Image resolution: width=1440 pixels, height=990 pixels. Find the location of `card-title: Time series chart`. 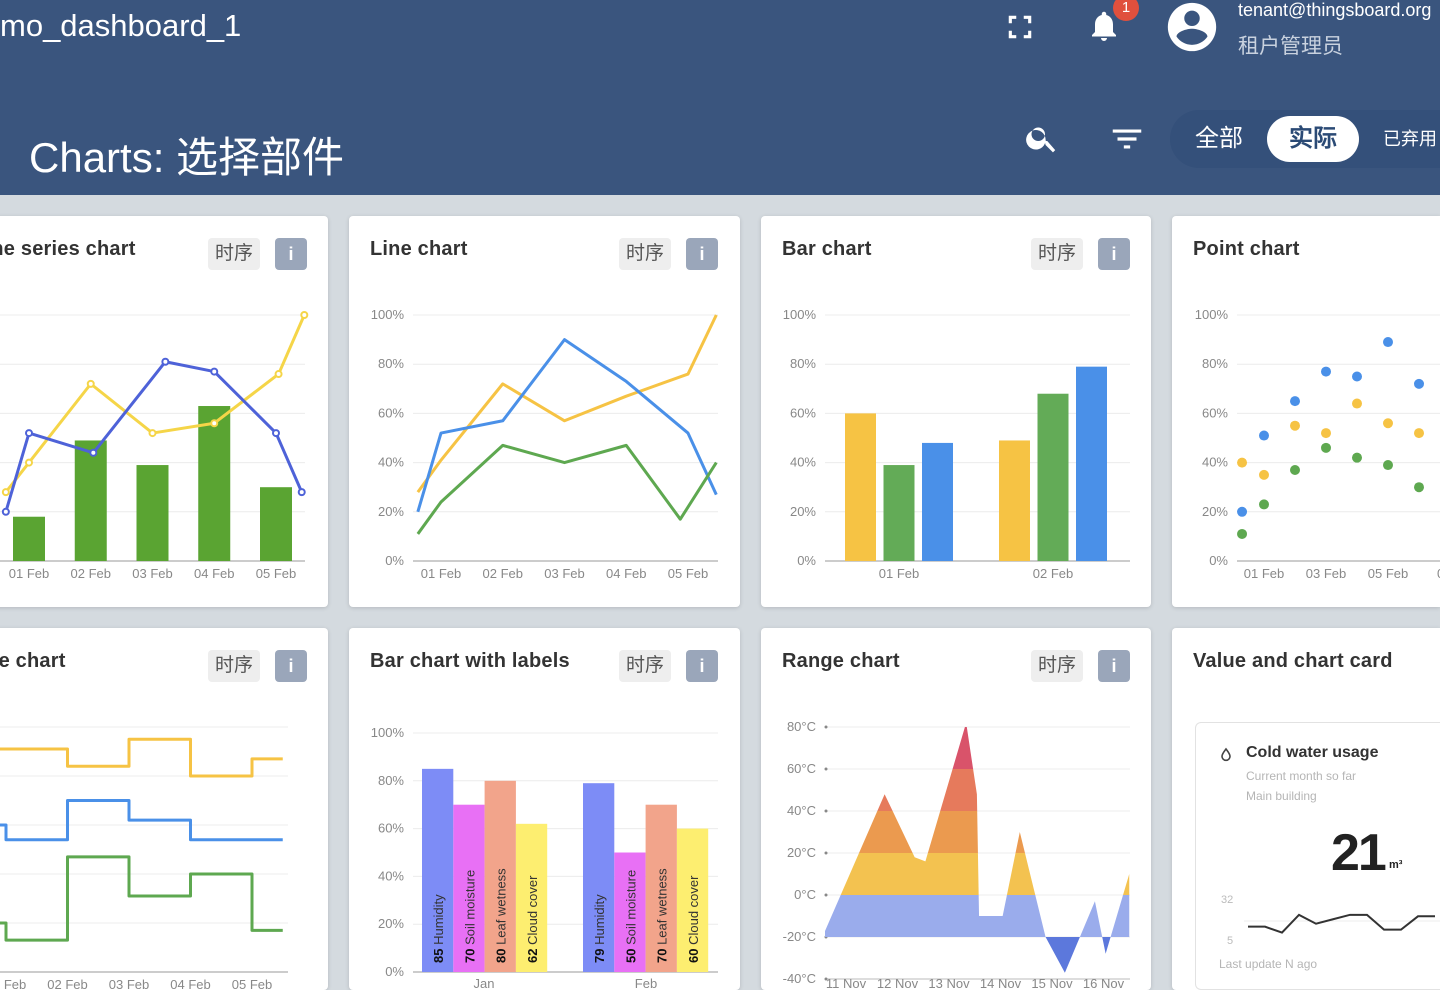

card-title: Time series chart is located at coordinates (68, 249).